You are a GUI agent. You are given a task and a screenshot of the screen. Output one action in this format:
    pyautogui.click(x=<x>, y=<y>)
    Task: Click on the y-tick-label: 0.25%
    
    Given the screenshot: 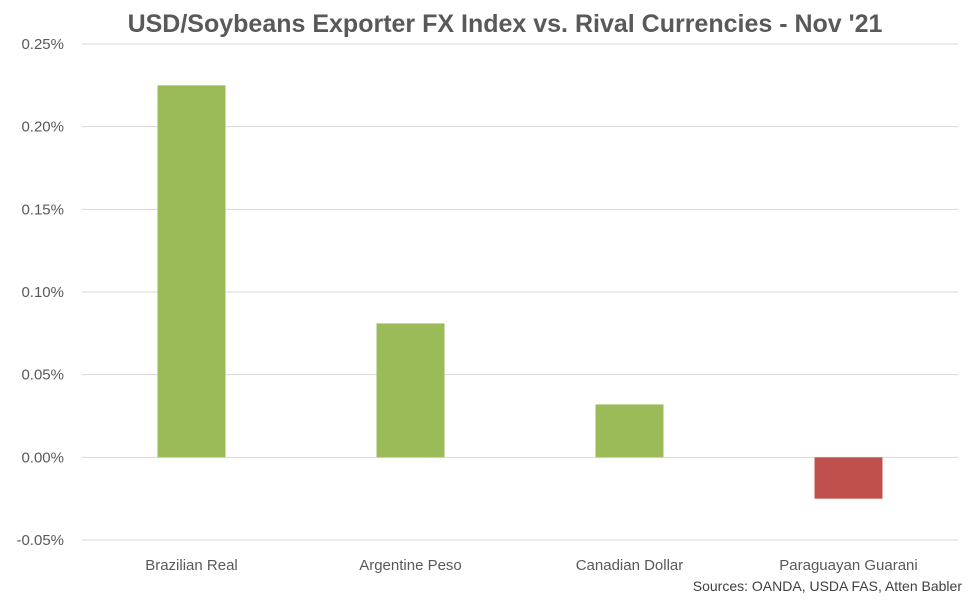 What is the action you would take?
    pyautogui.click(x=42, y=44)
    